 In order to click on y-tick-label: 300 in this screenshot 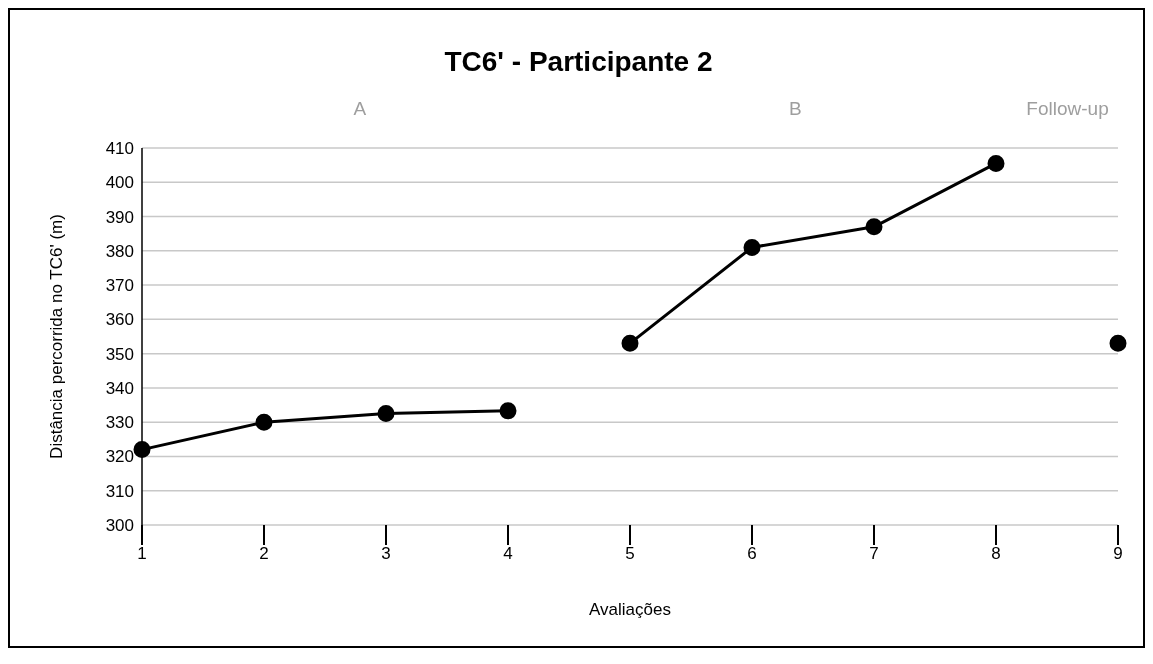, I will do `click(119, 526)`.